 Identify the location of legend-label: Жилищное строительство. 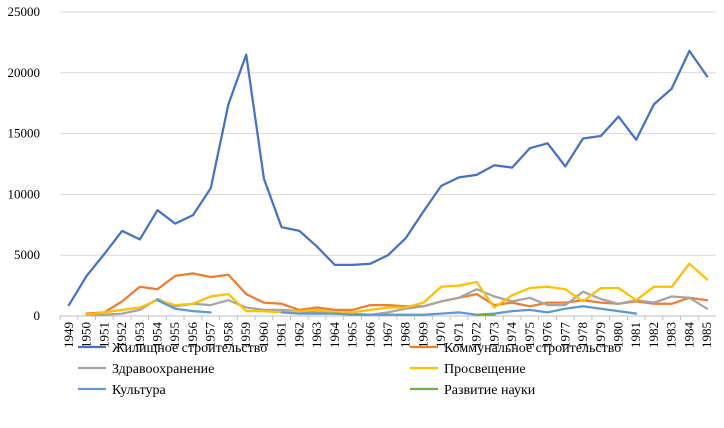
(189, 348).